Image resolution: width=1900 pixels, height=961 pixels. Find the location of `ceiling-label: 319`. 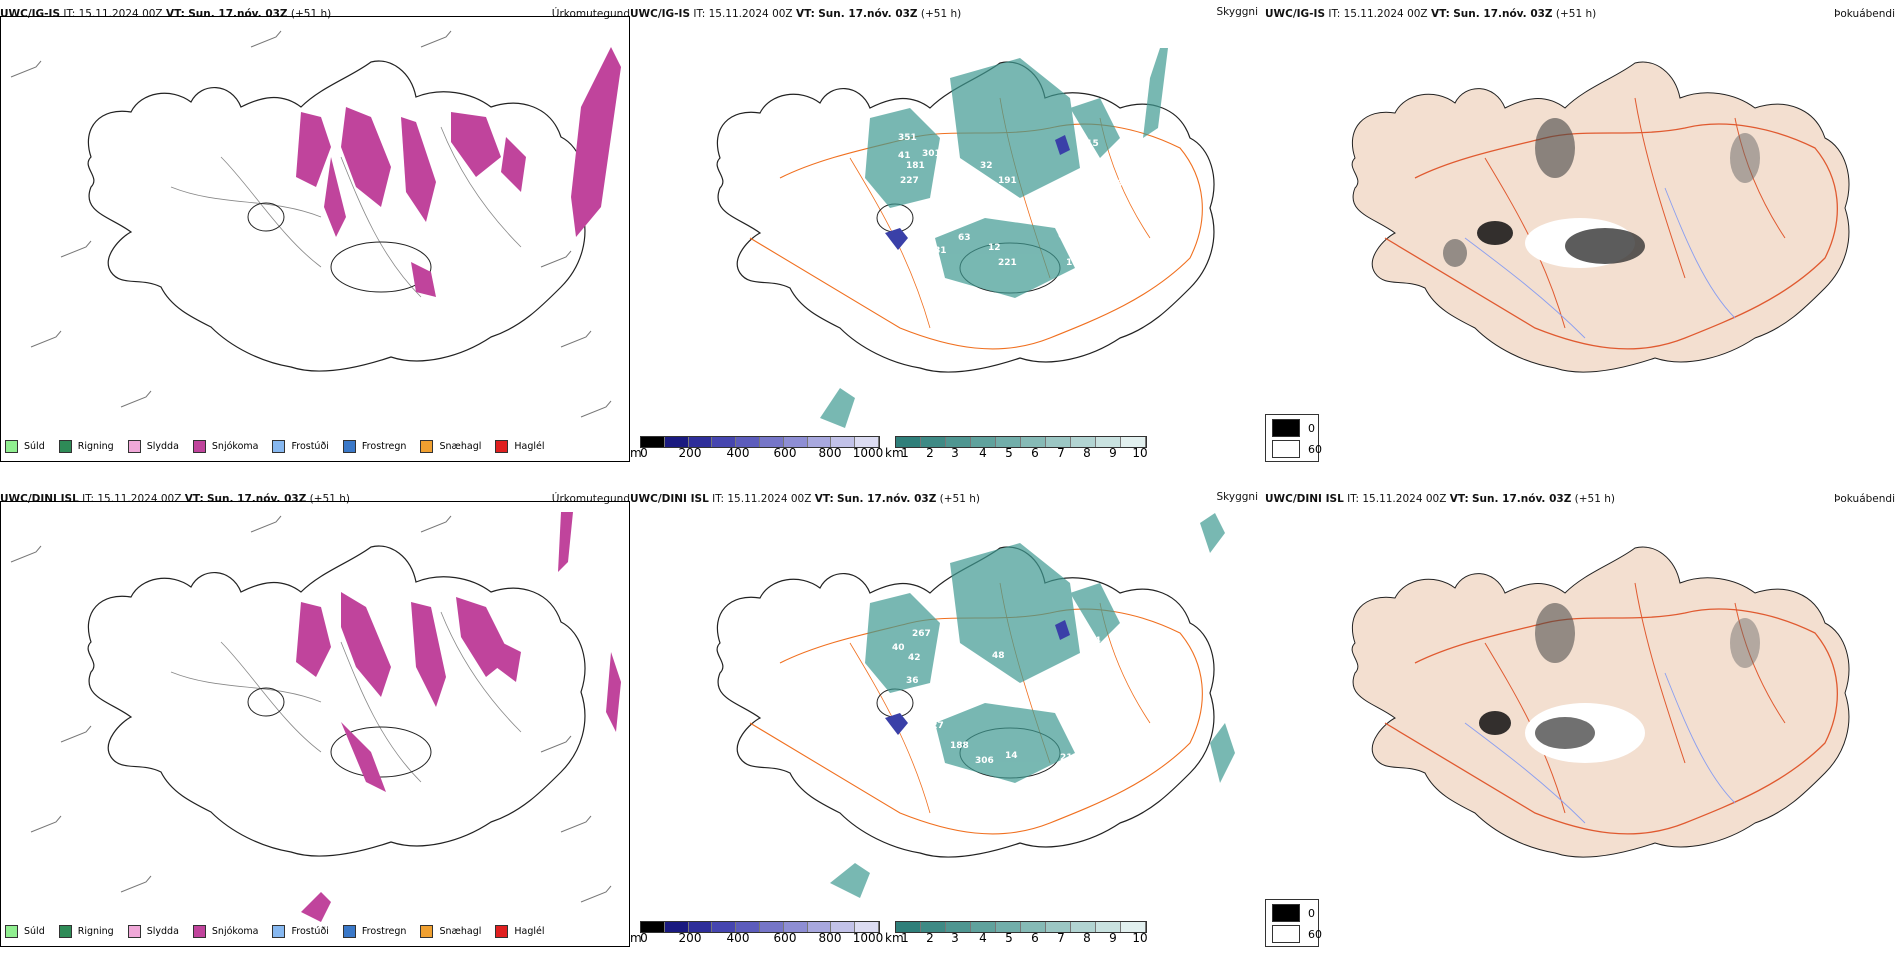

ceiling-label: 319 is located at coordinates (957, 664).